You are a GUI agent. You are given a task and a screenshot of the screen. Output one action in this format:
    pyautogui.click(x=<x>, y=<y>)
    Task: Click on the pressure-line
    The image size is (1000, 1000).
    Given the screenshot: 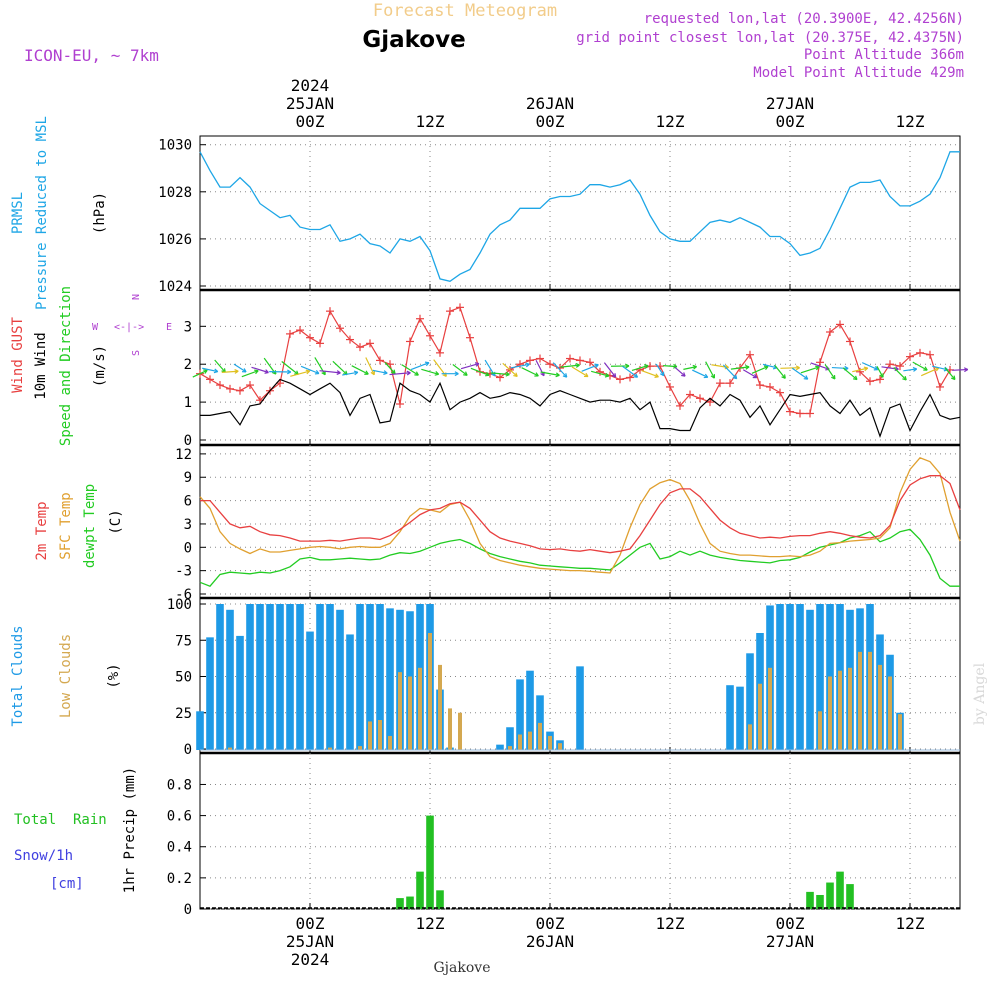 What is the action you would take?
    pyautogui.click(x=579, y=217)
    